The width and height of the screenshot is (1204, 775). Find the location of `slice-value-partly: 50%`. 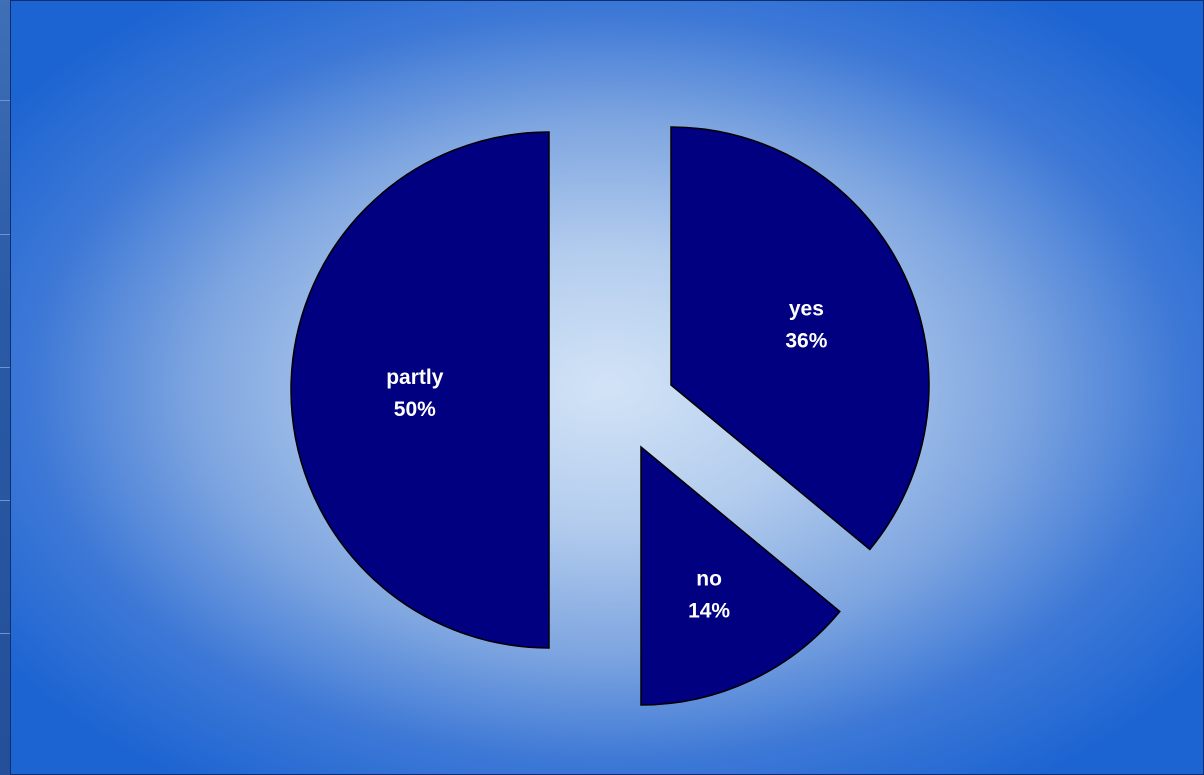

slice-value-partly: 50% is located at coordinates (415, 409).